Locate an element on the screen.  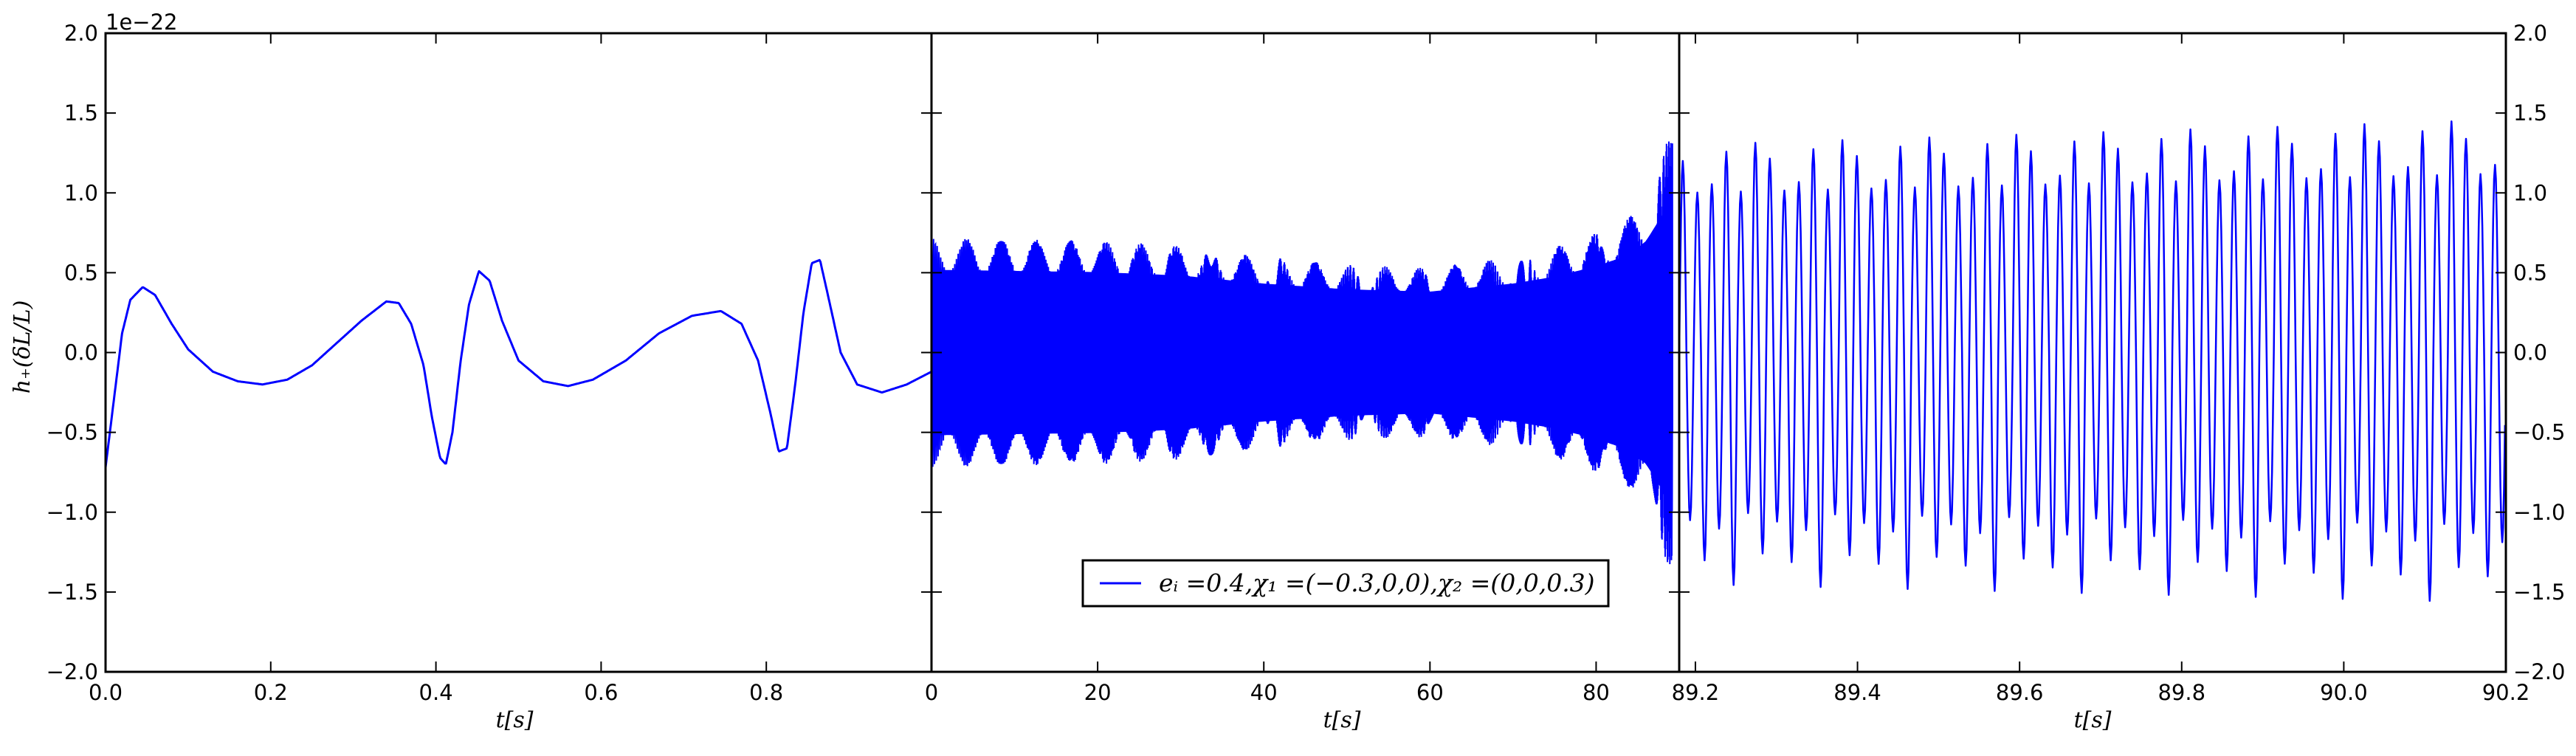
x-tick-label: 90.2 is located at coordinates (2506, 692).